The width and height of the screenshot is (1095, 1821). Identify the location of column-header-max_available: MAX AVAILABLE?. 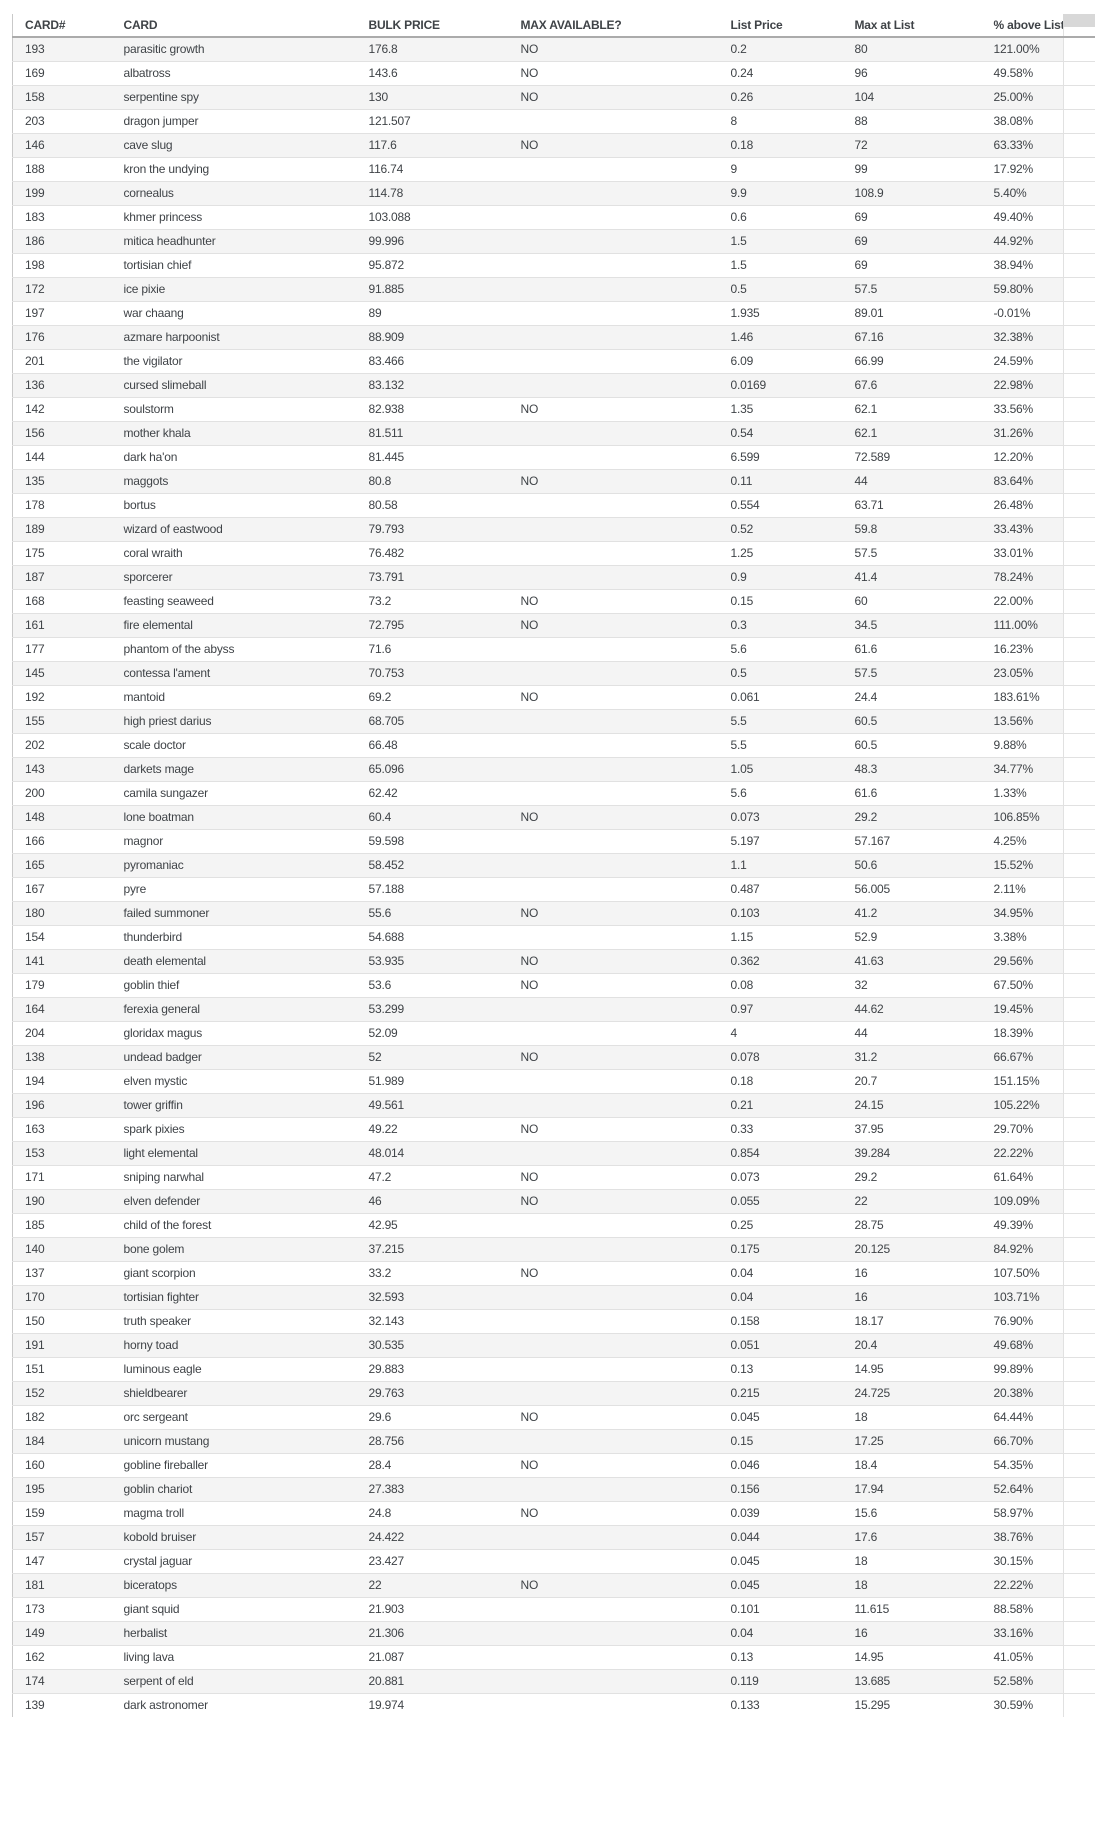
(614, 25).